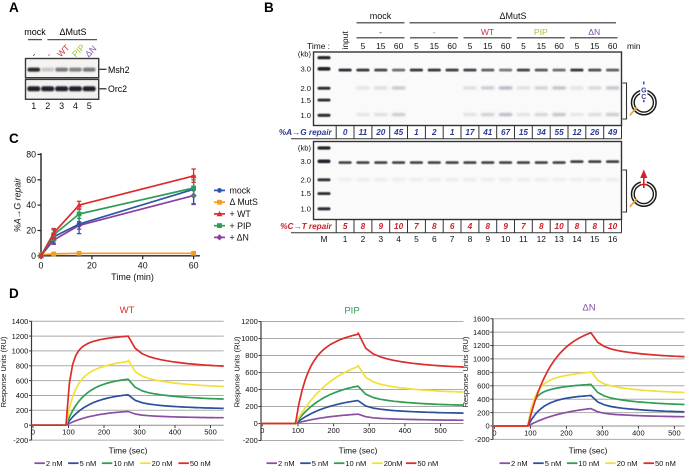  What do you see at coordinates (470, 132) in the screenshot?
I see `svg-text: 17` at bounding box center [470, 132].